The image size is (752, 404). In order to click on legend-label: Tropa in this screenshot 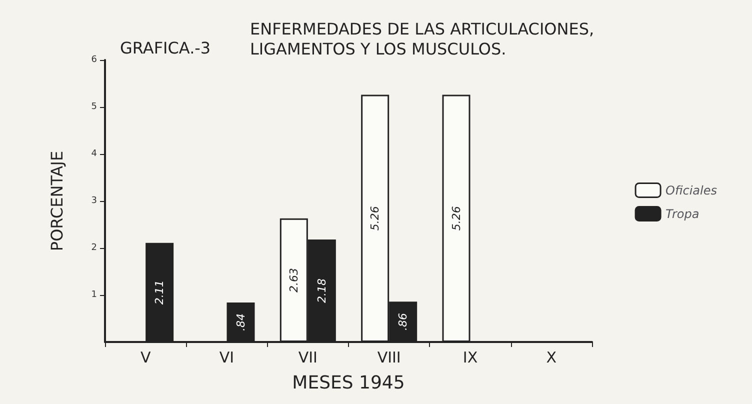, I will do `click(683, 213)`.